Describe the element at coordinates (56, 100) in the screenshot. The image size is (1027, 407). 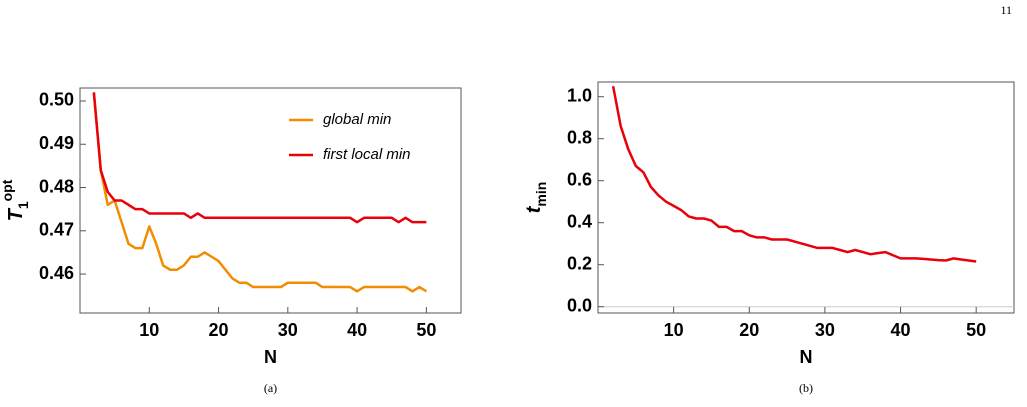
I see `y-tick-label: 0.50` at that location.